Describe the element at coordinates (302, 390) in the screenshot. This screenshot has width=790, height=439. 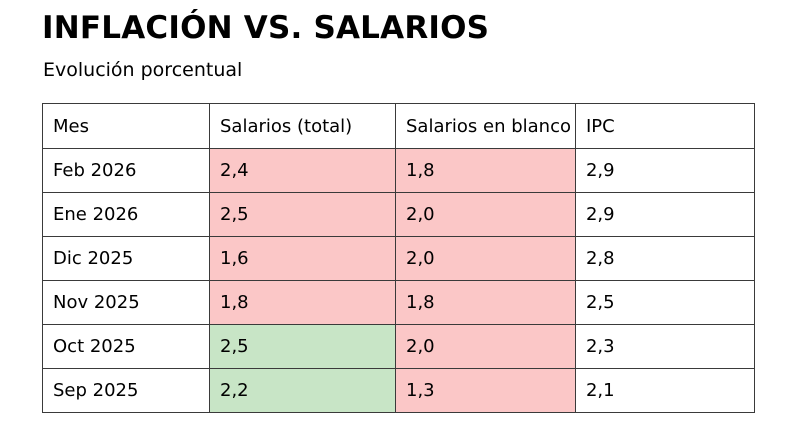
I see `value-cell-salarios-total: 2,2` at that location.